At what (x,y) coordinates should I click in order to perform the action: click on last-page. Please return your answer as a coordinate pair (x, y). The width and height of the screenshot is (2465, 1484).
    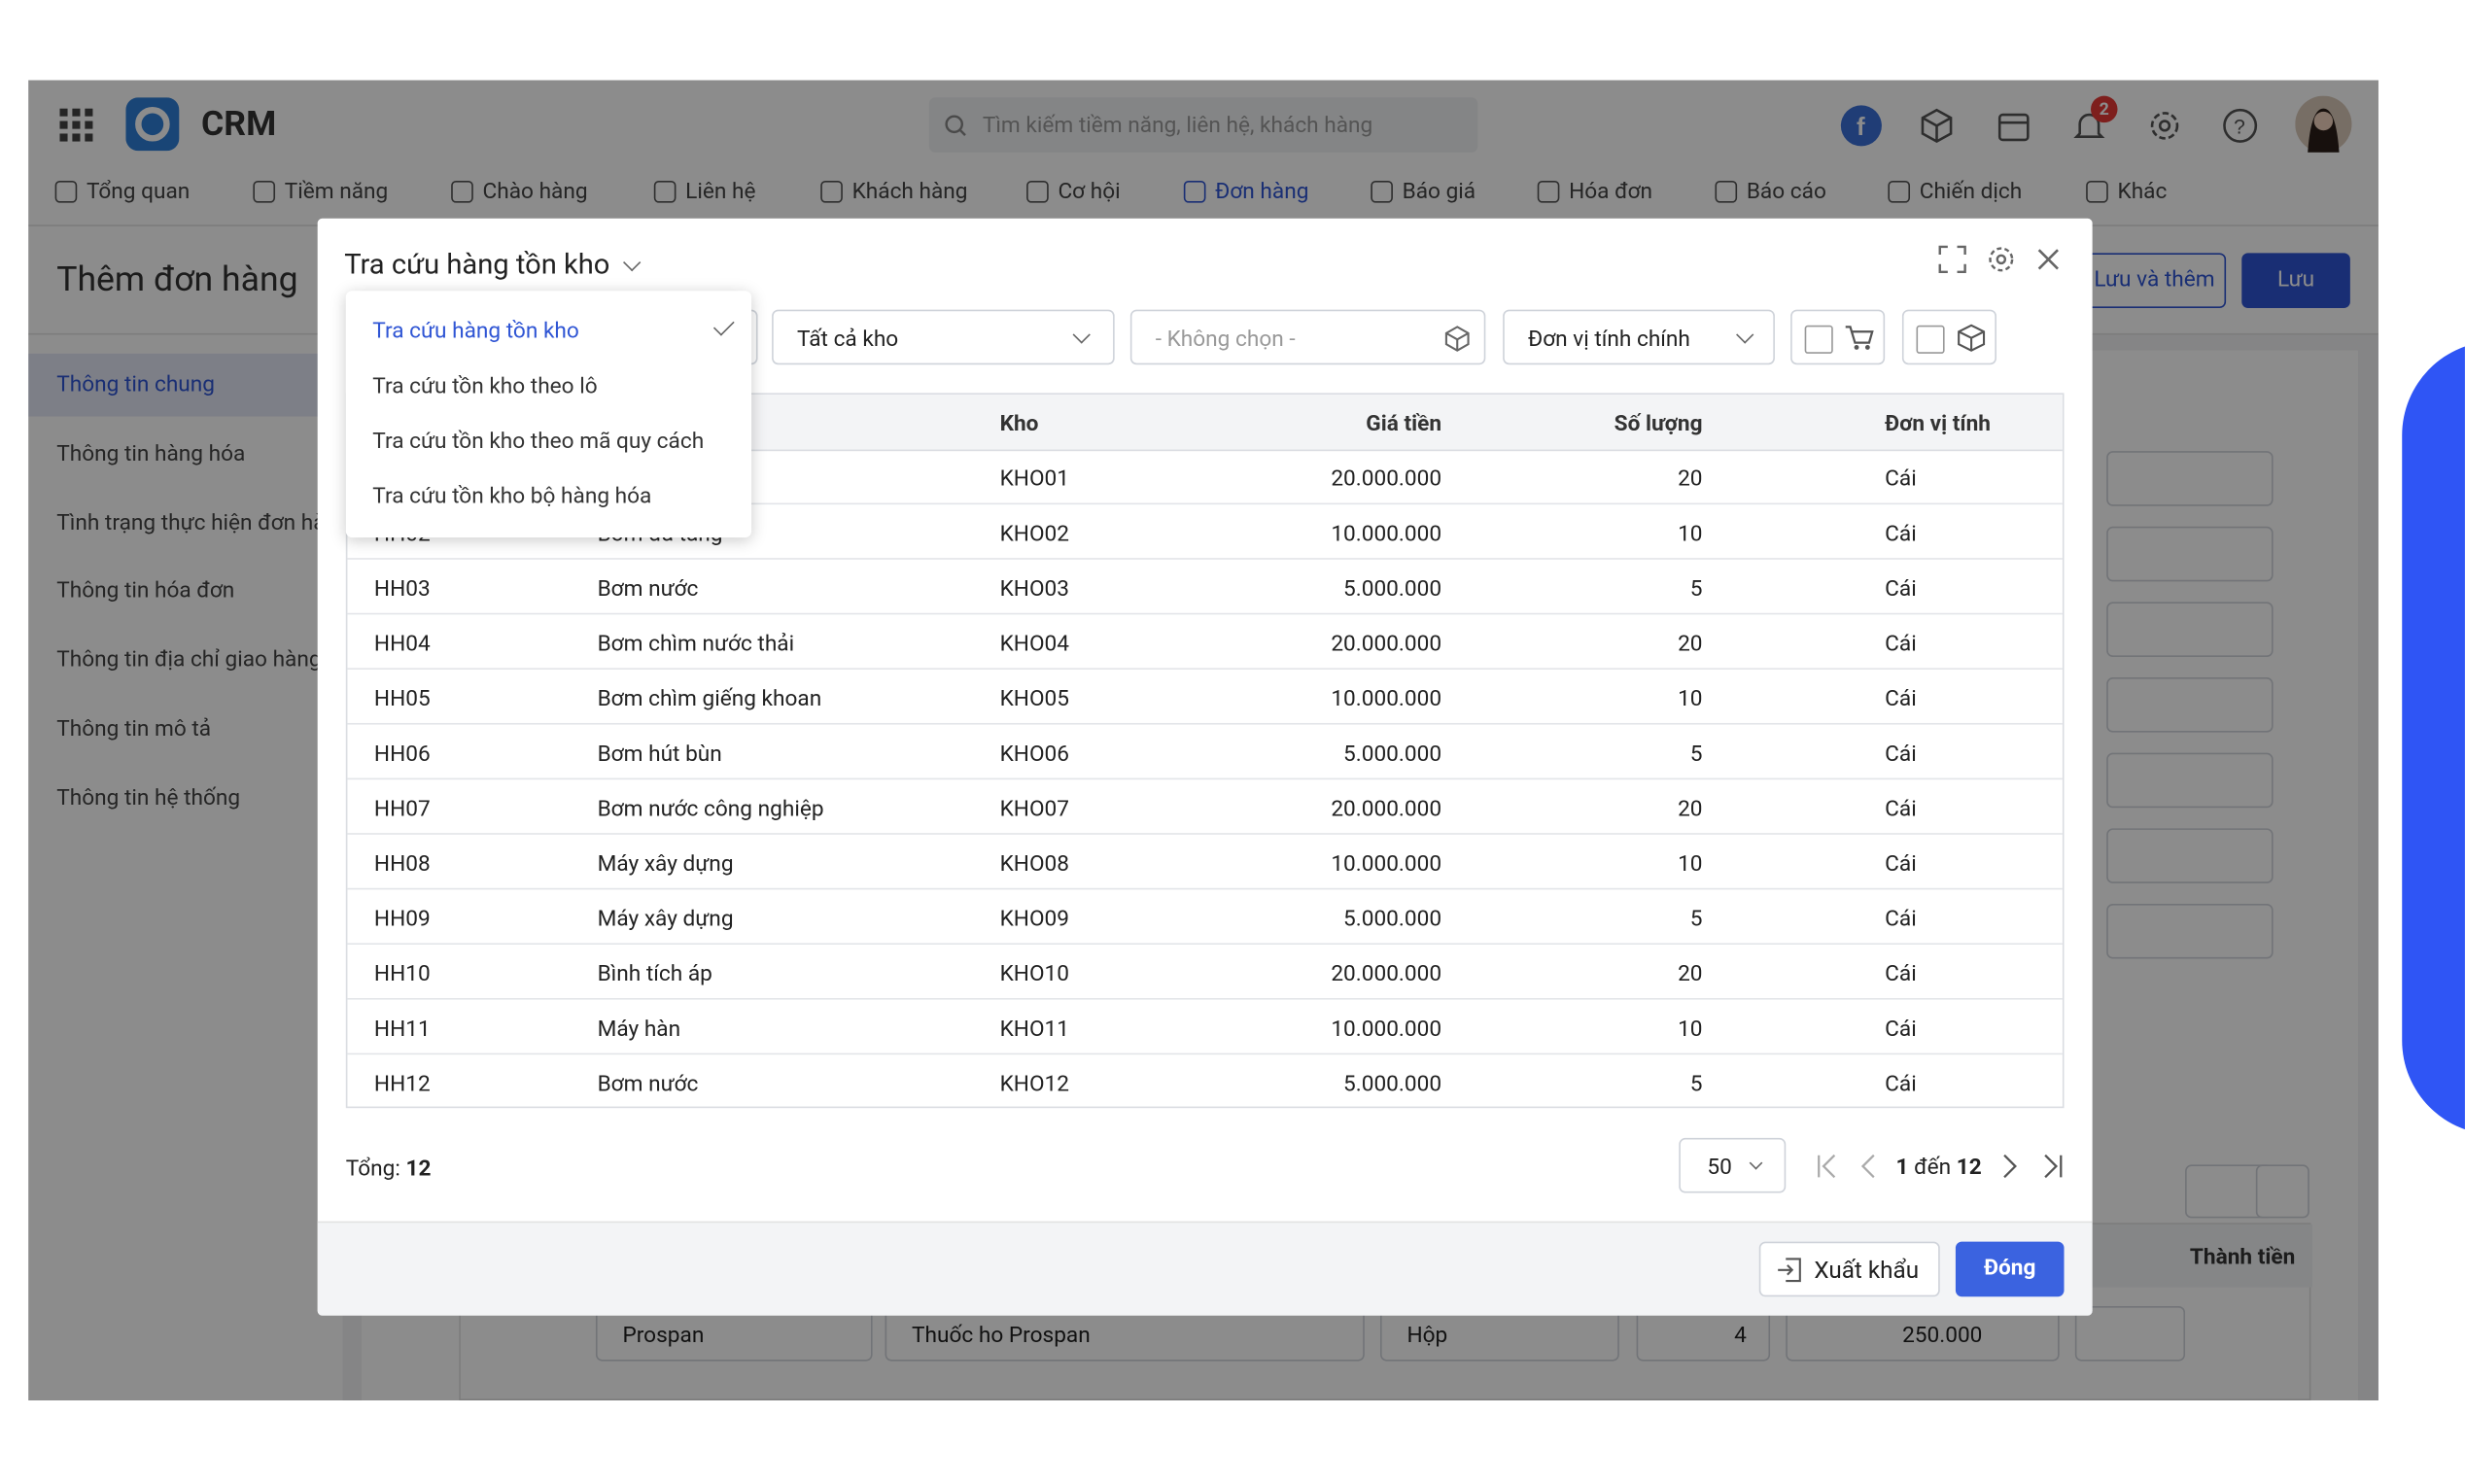
    Looking at the image, I should click on (2054, 1166).